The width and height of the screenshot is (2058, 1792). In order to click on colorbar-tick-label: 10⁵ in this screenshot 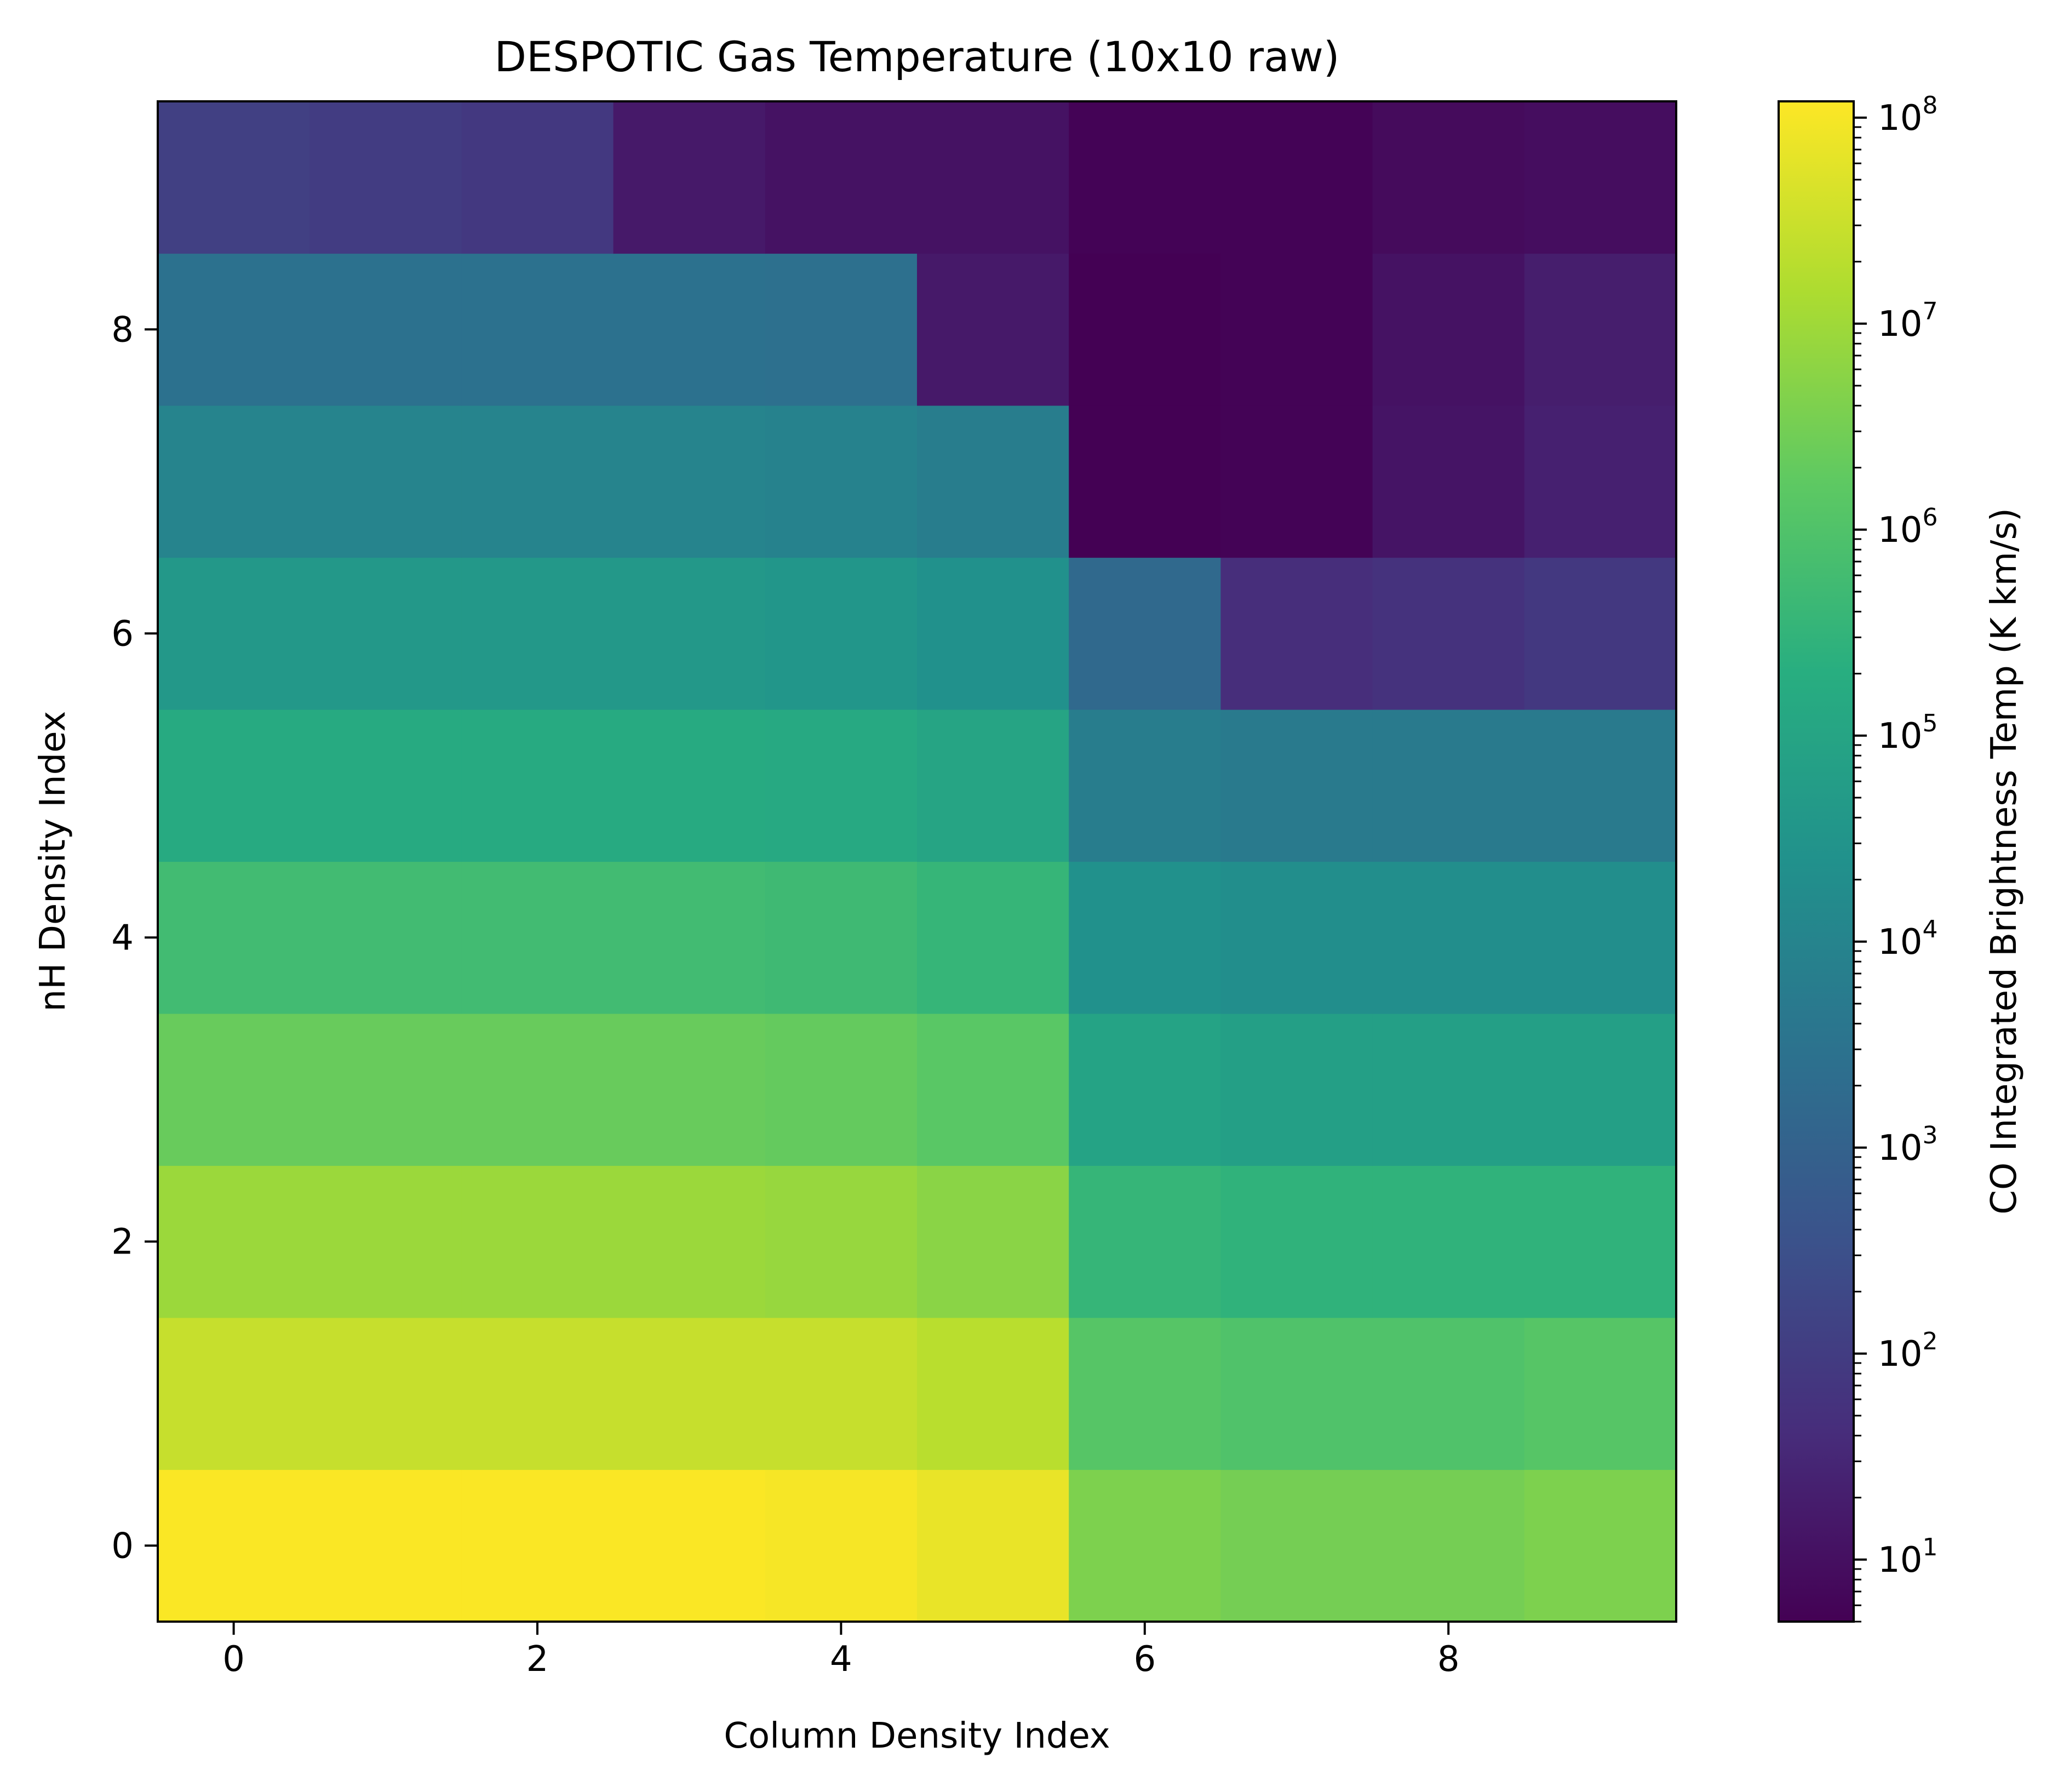, I will do `click(1908, 733)`.